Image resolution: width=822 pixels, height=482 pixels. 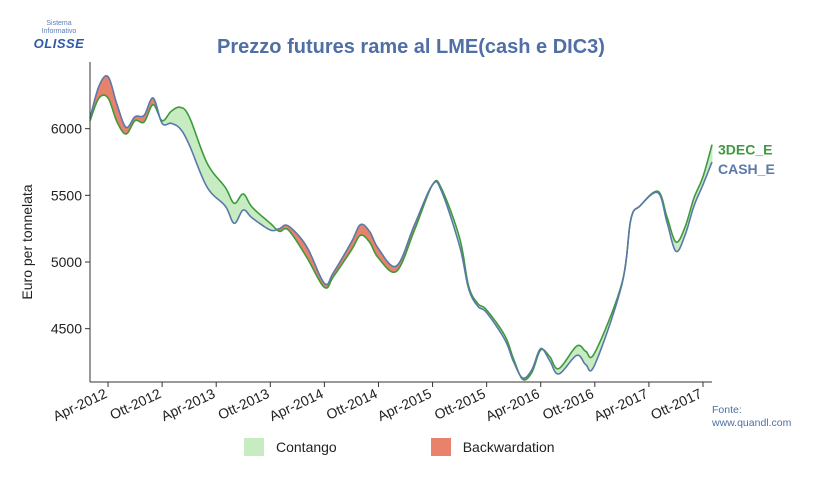 What do you see at coordinates (460, 404) in the screenshot?
I see `x-tick-label: Ott-2015` at bounding box center [460, 404].